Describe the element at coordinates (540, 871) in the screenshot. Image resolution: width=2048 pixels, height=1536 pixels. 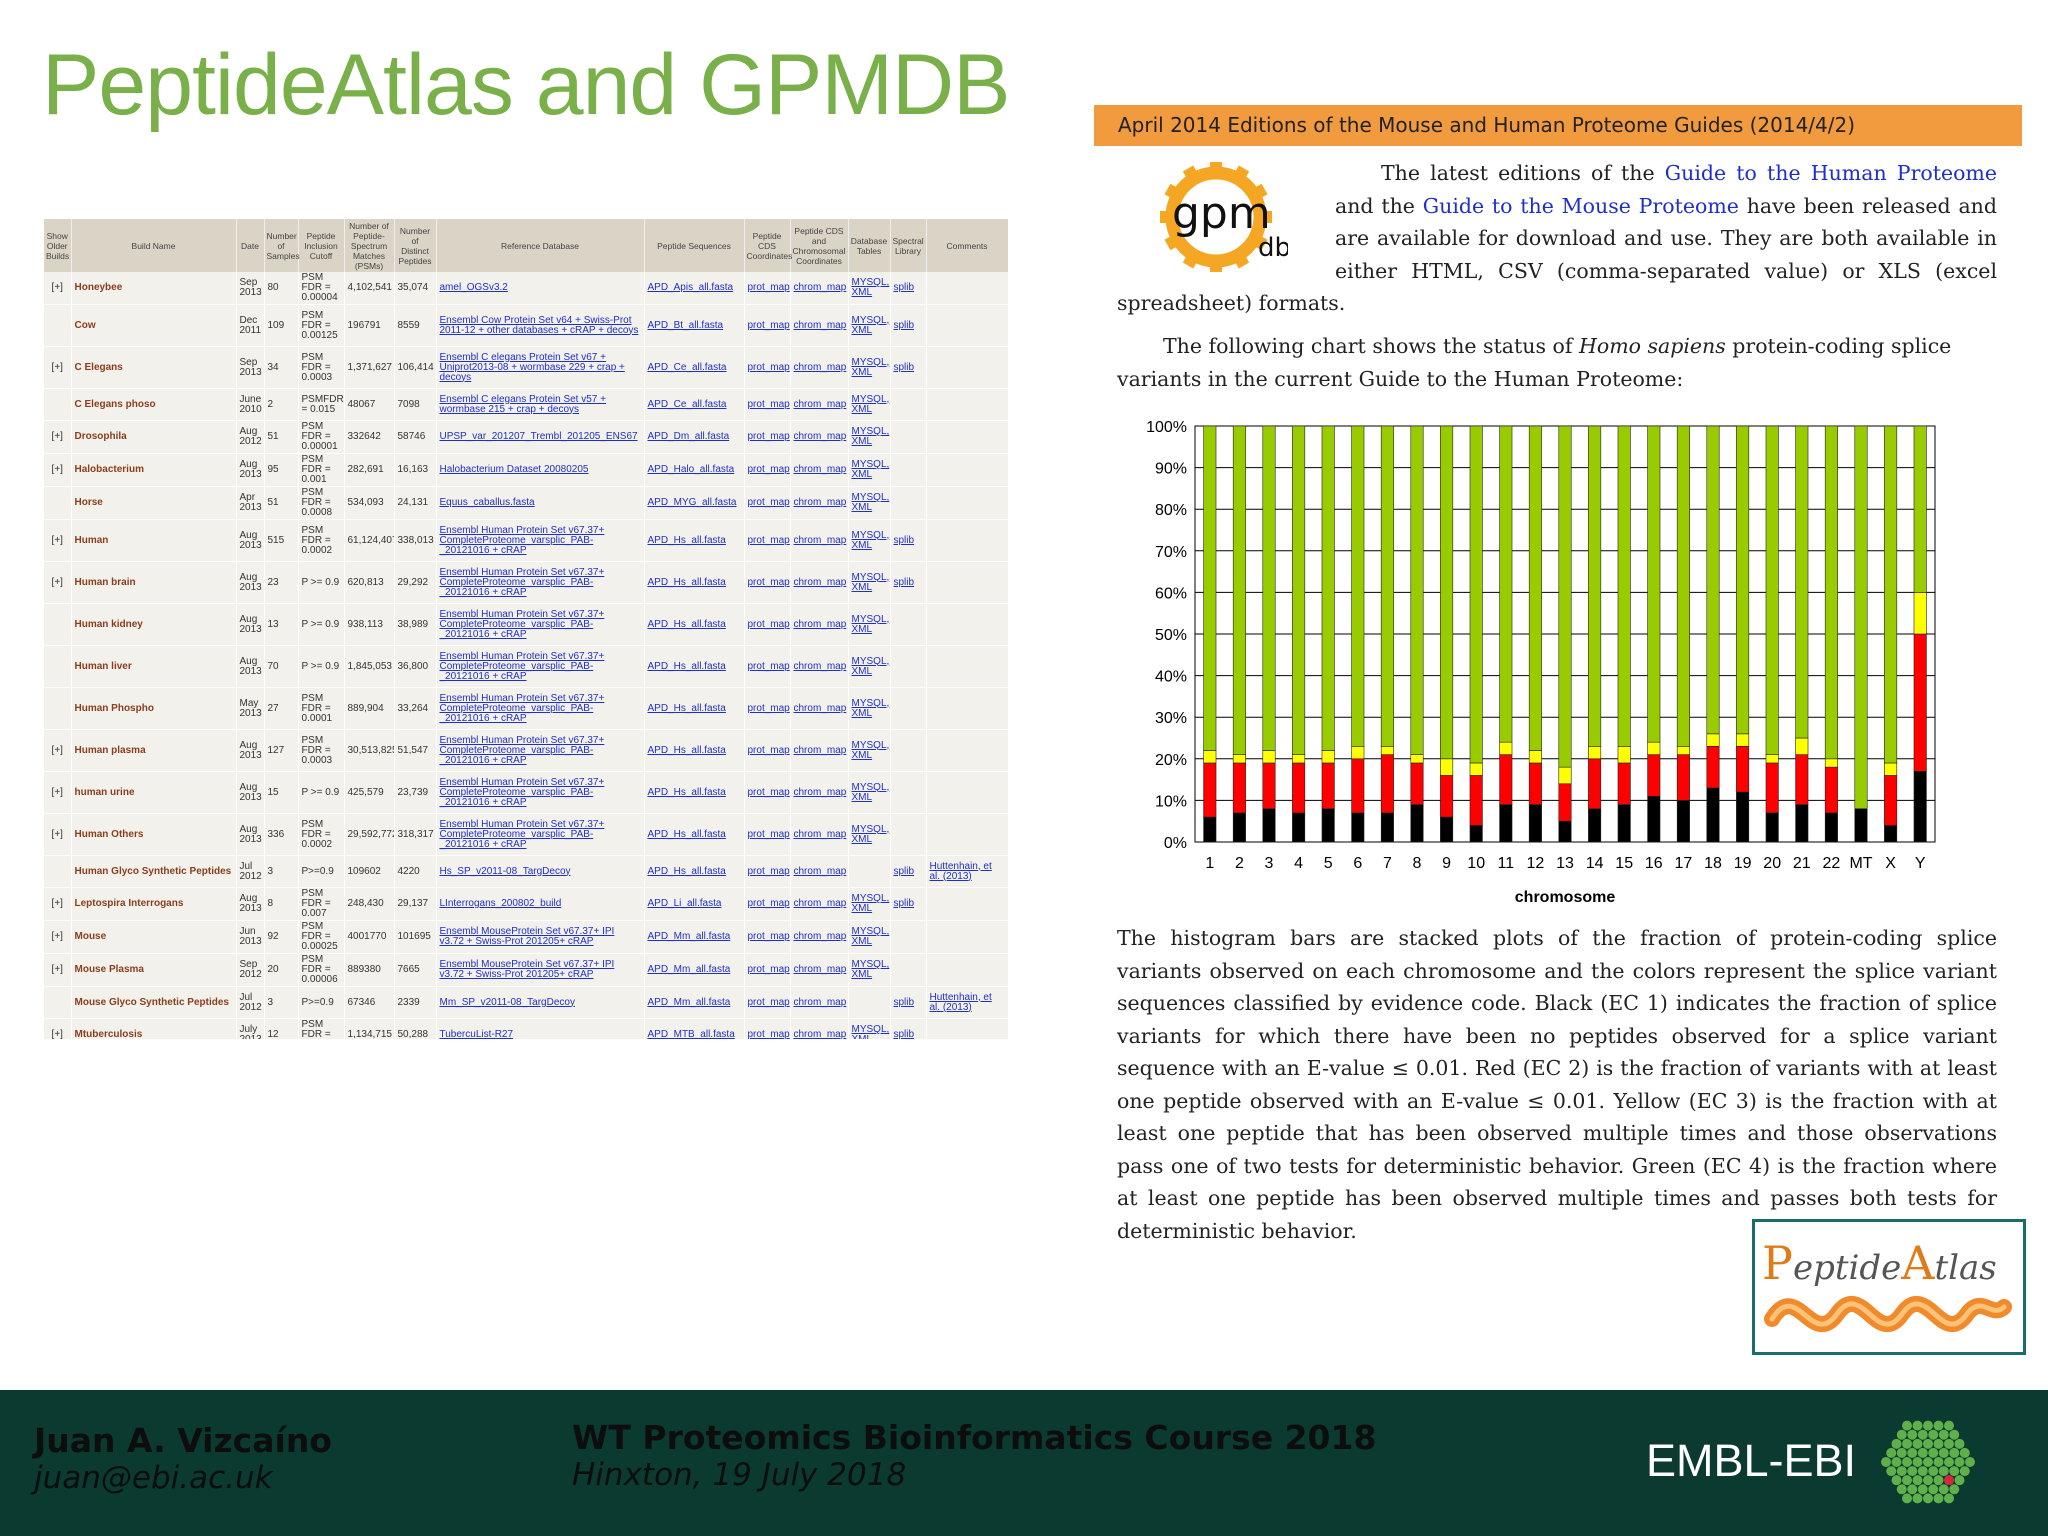
I see `cell-refdb: Hs_SP_v2011-08_TargDecoy` at that location.